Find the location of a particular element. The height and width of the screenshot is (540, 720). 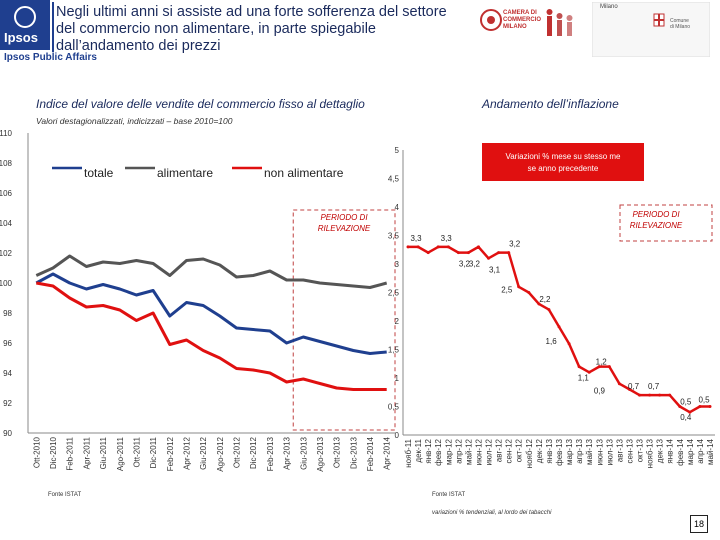

left-y-tick-label: 90 is located at coordinates (7, 433).